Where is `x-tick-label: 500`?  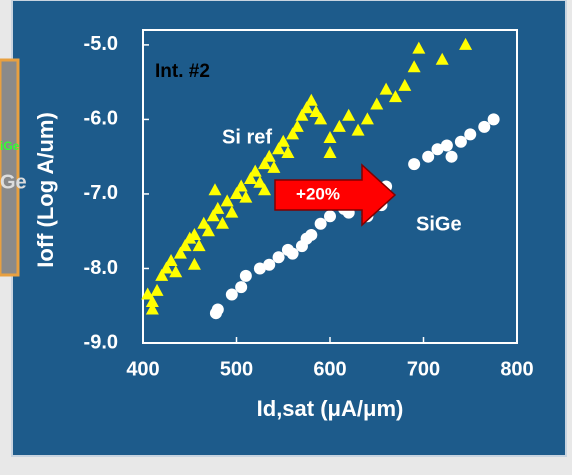
x-tick-label: 500 is located at coordinates (236, 369).